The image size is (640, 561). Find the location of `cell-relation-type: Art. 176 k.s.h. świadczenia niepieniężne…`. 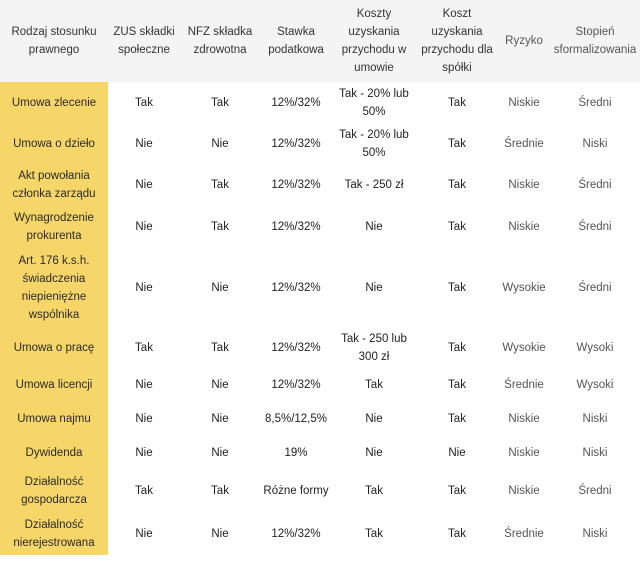

cell-relation-type: Art. 176 k.s.h. świadczenia niepieniężne… is located at coordinates (54, 288).